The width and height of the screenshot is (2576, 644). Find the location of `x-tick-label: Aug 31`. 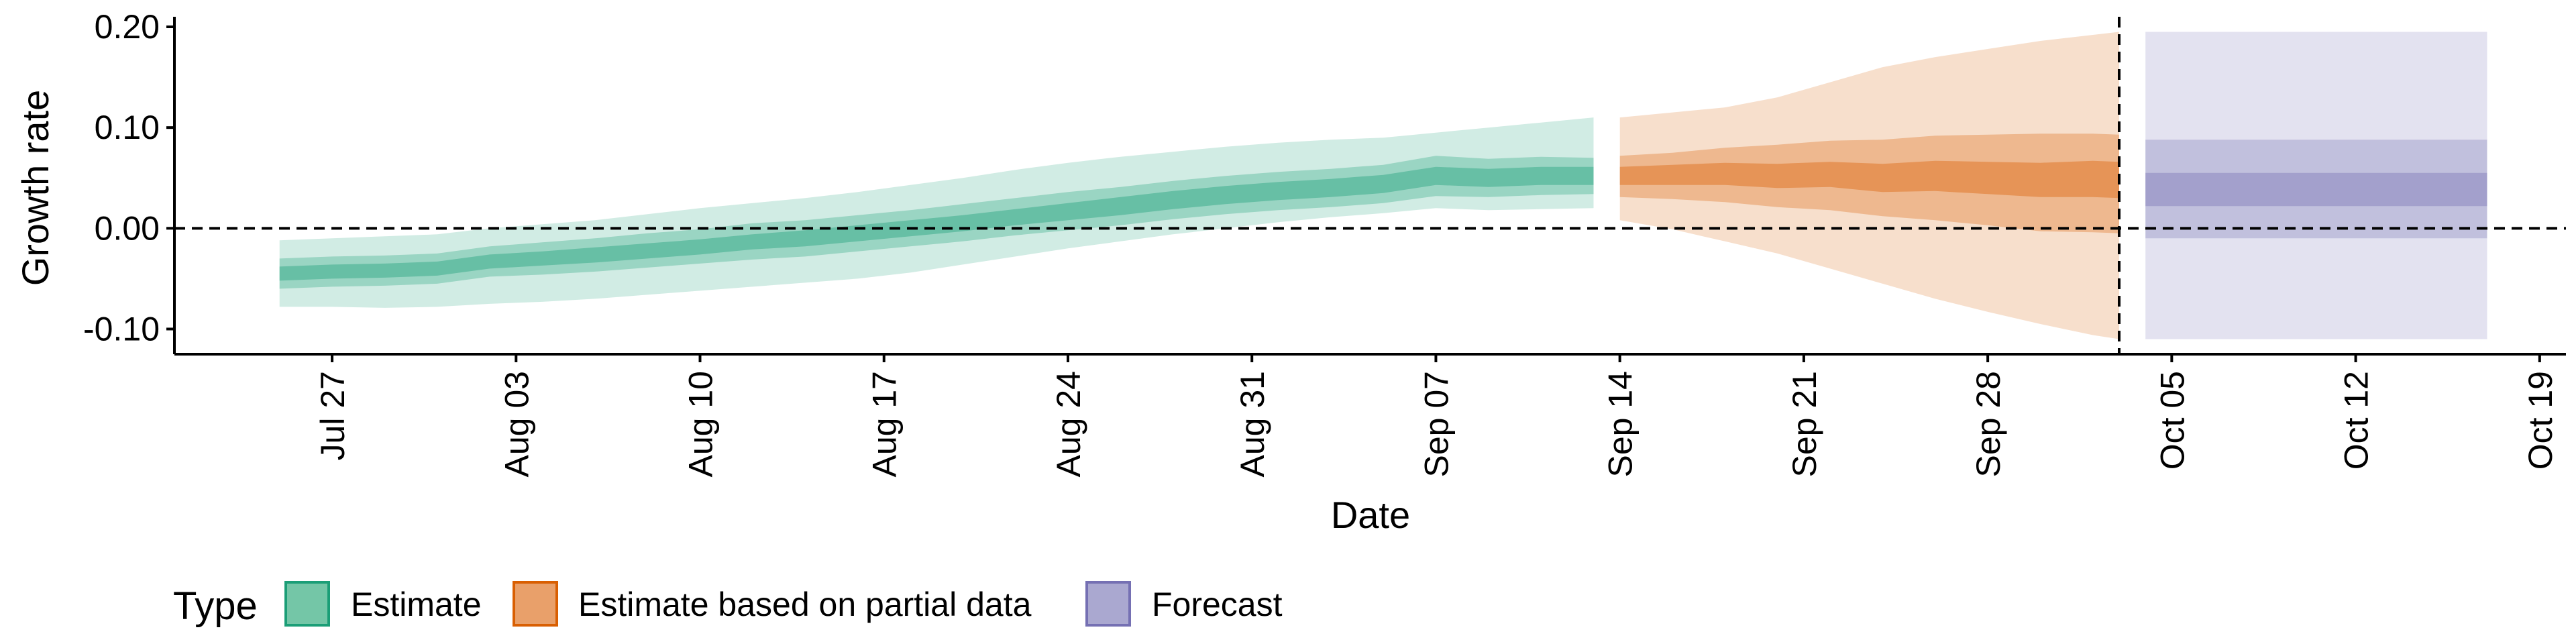

x-tick-label: Aug 31 is located at coordinates (1252, 424).